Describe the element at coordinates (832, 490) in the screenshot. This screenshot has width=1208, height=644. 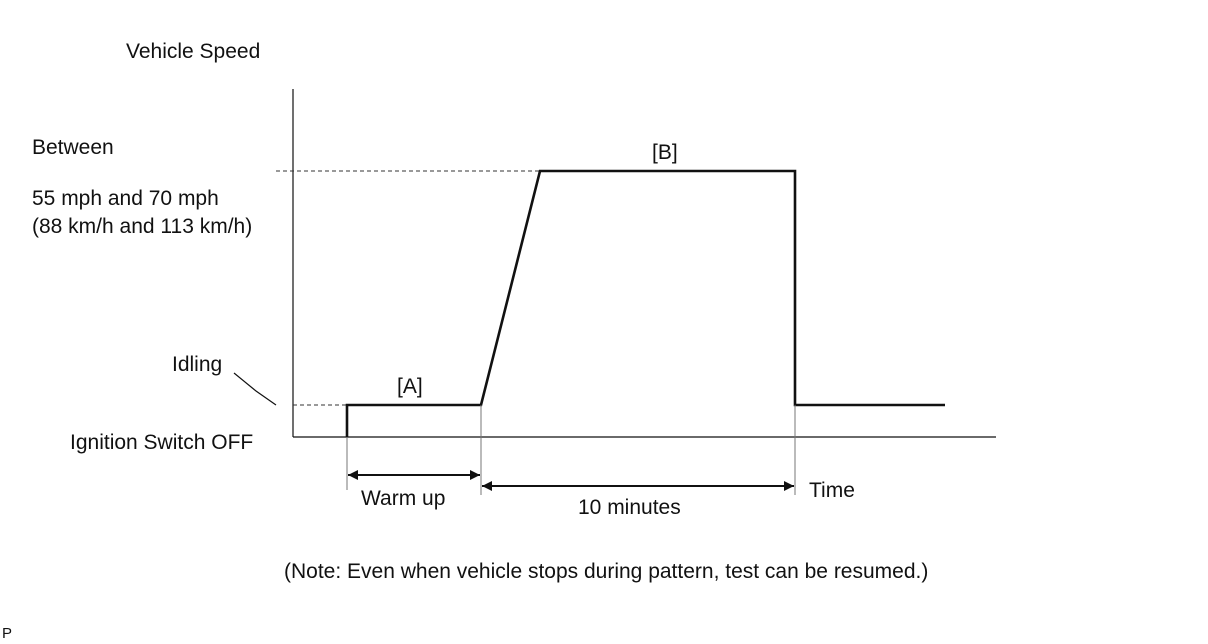
I see `x-axis-label: Time` at that location.